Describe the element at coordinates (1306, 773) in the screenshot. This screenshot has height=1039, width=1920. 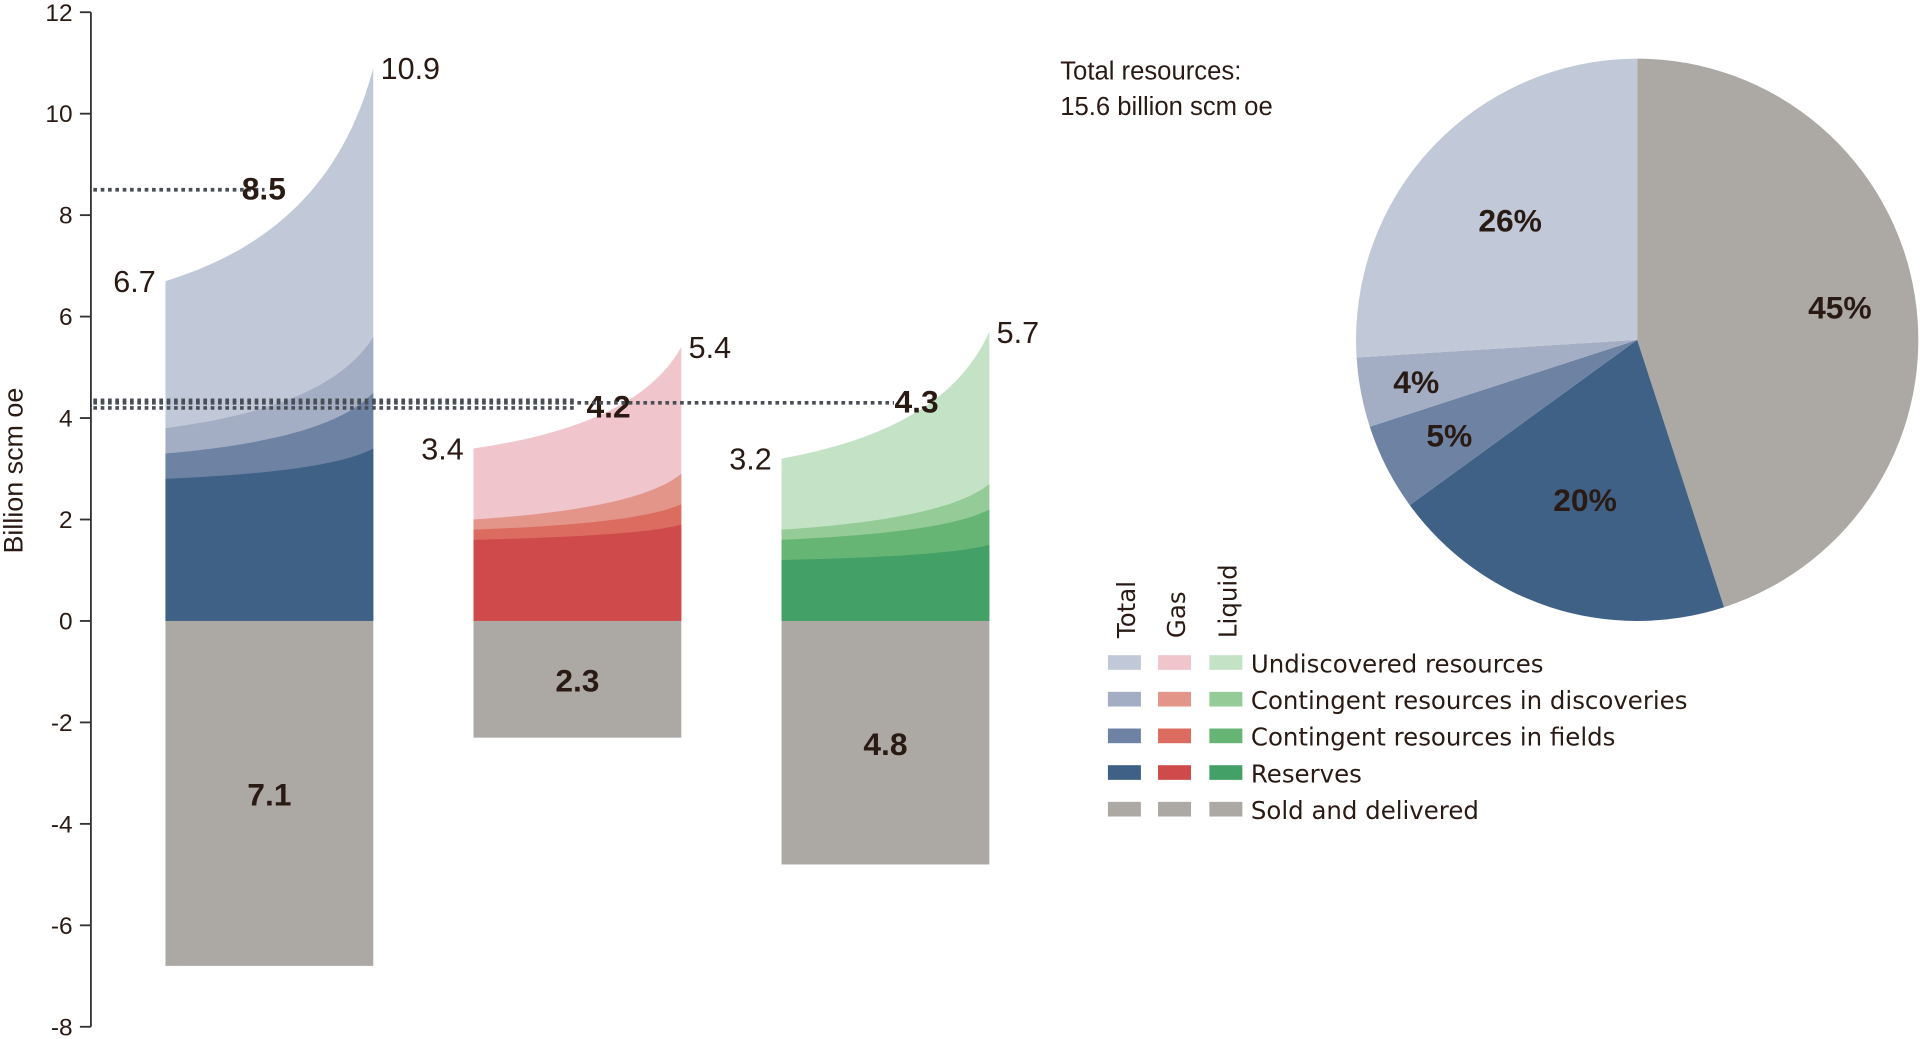
I see `legend-entry-label: Reserves` at that location.